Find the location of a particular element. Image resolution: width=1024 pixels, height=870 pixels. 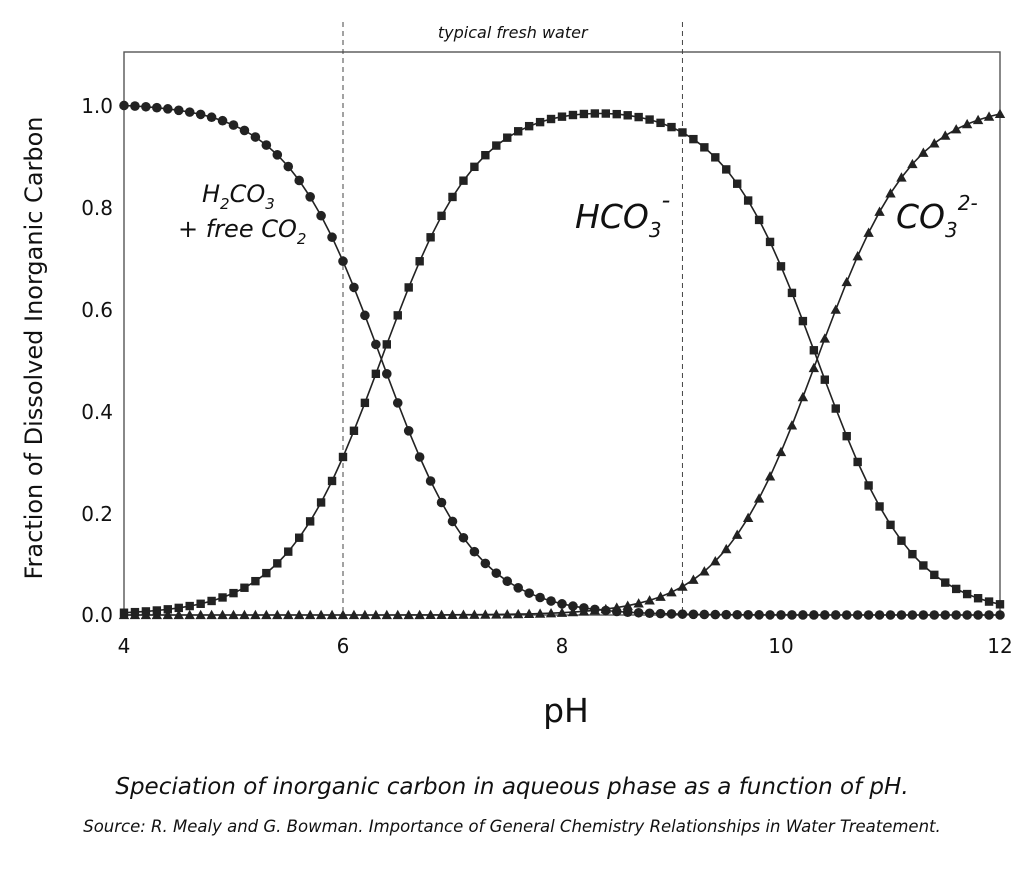

x-tick-label: 4 is located at coordinates (124, 646).